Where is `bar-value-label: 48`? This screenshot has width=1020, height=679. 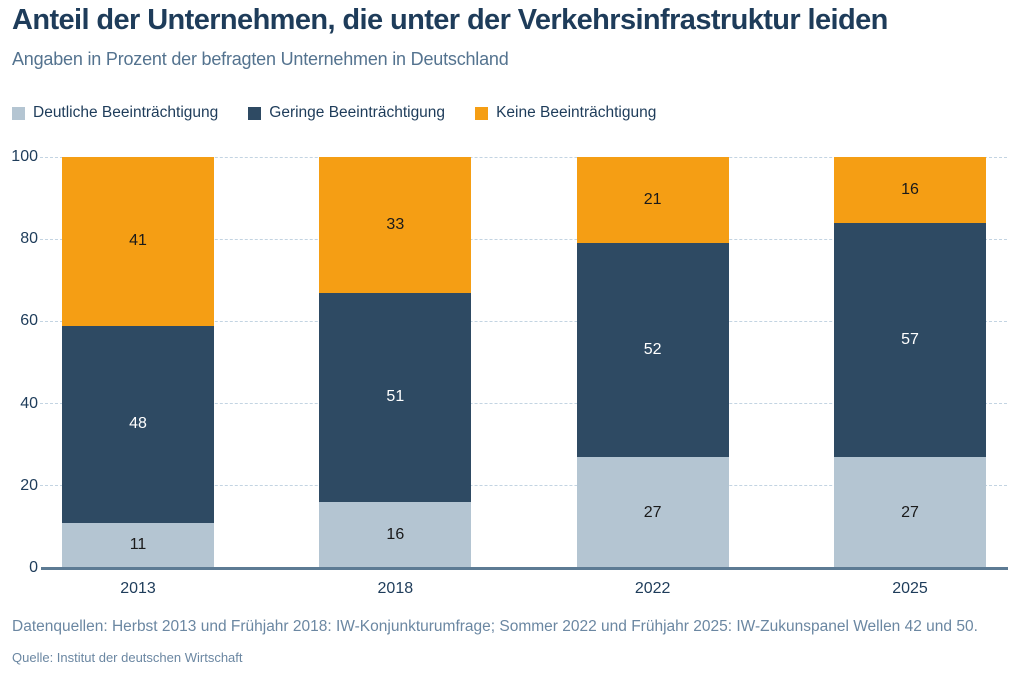 bar-value-label: 48 is located at coordinates (138, 424).